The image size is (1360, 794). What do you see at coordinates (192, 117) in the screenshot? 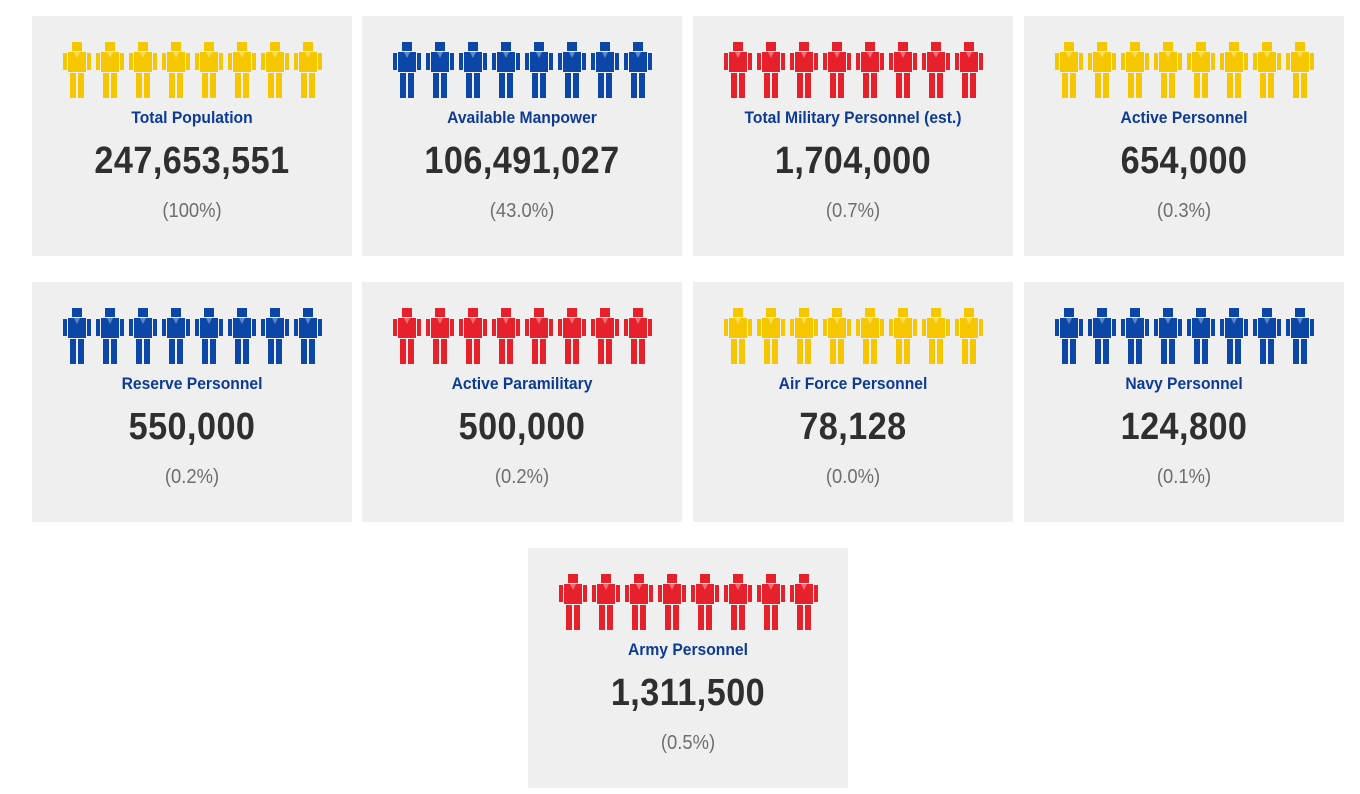
I see `stat-label: Total Population` at bounding box center [192, 117].